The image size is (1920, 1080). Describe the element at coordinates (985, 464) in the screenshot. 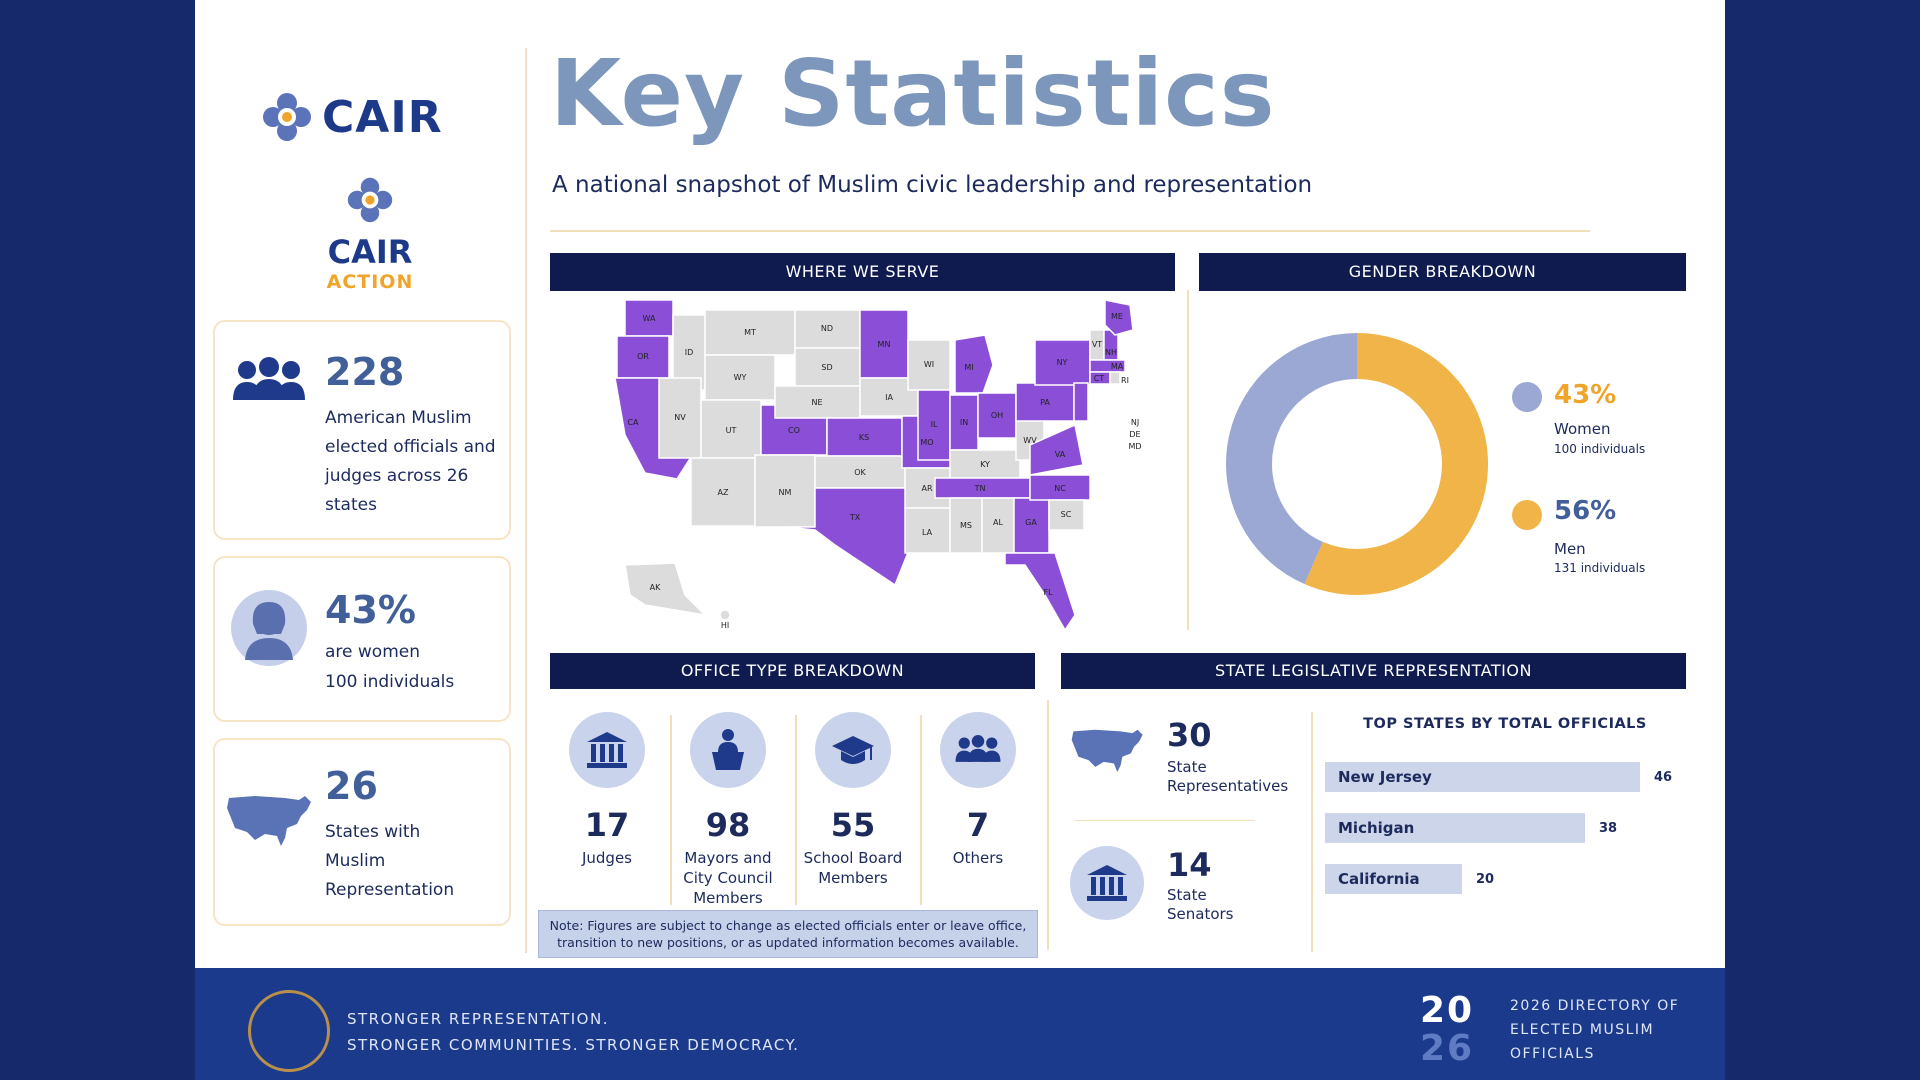

I see `svg-text: KY` at that location.